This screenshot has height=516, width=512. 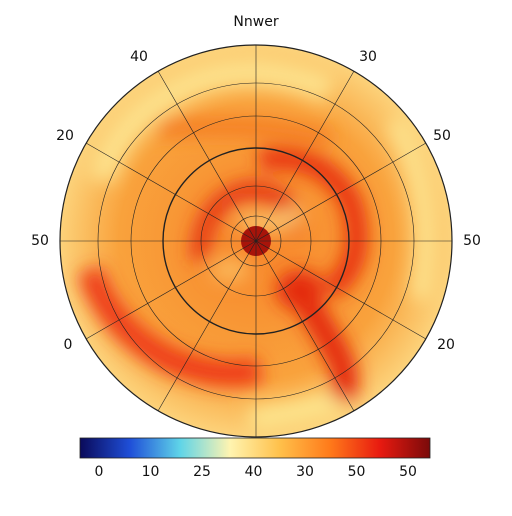 What do you see at coordinates (68, 345) in the screenshot?
I see `angular-label: 0` at bounding box center [68, 345].